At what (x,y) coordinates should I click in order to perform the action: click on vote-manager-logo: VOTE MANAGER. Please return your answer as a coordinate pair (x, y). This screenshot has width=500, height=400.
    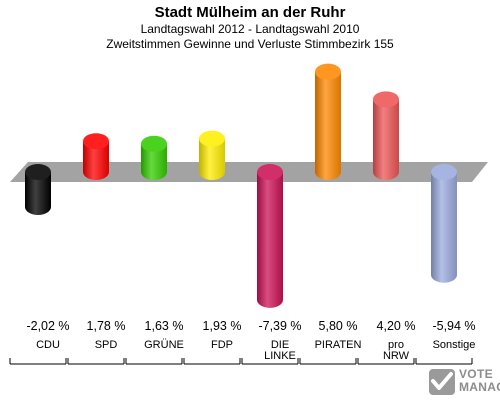
    Looking at the image, I should click on (464, 382).